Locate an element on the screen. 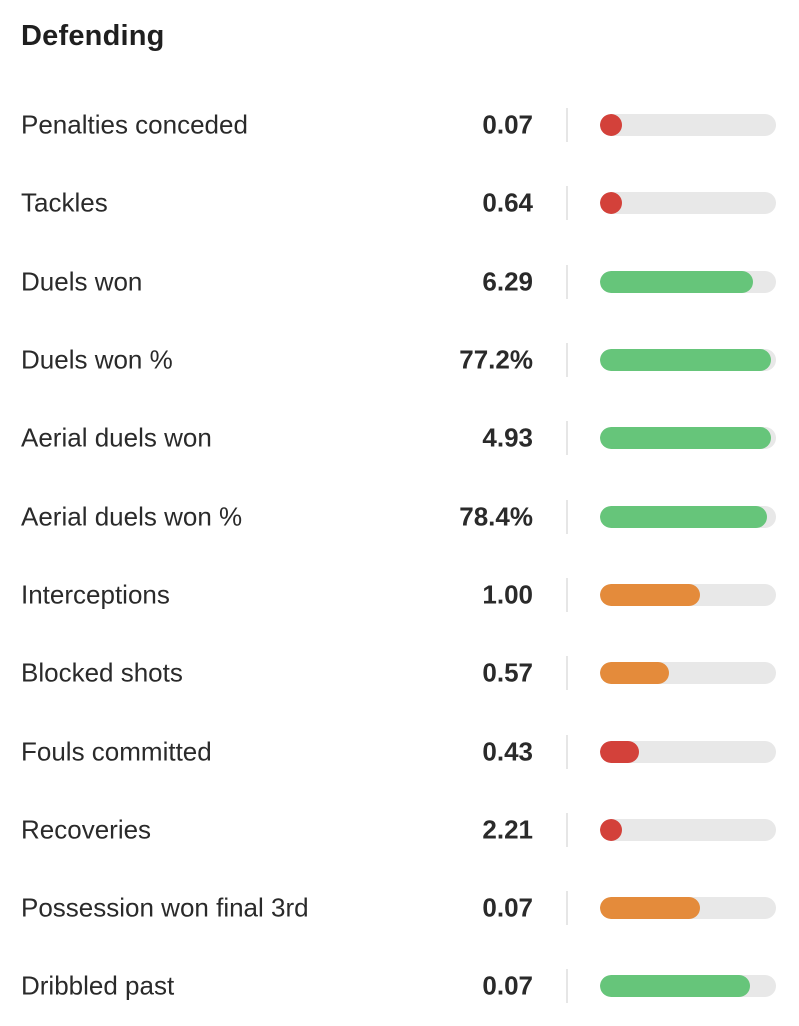 The height and width of the screenshot is (1026, 799). stat-row: Recoveries 2.21 is located at coordinates (399, 830).